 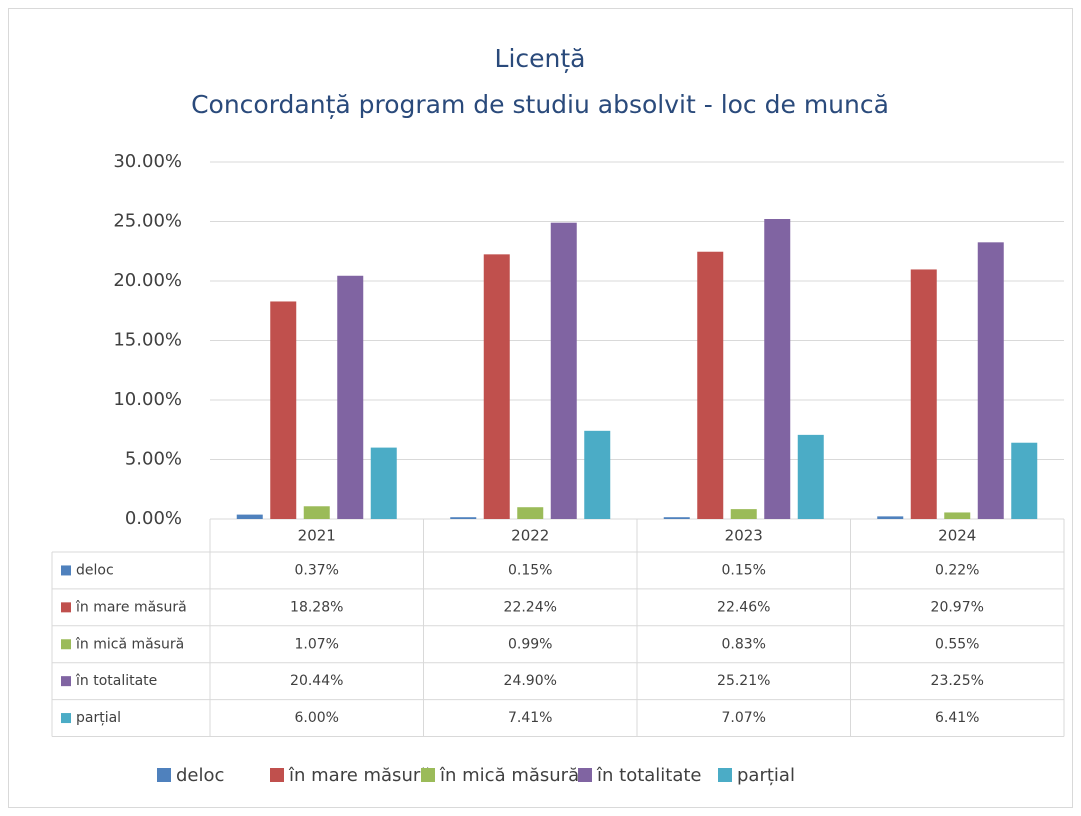 I want to click on table-cell: 20.97%, so click(x=957, y=607).